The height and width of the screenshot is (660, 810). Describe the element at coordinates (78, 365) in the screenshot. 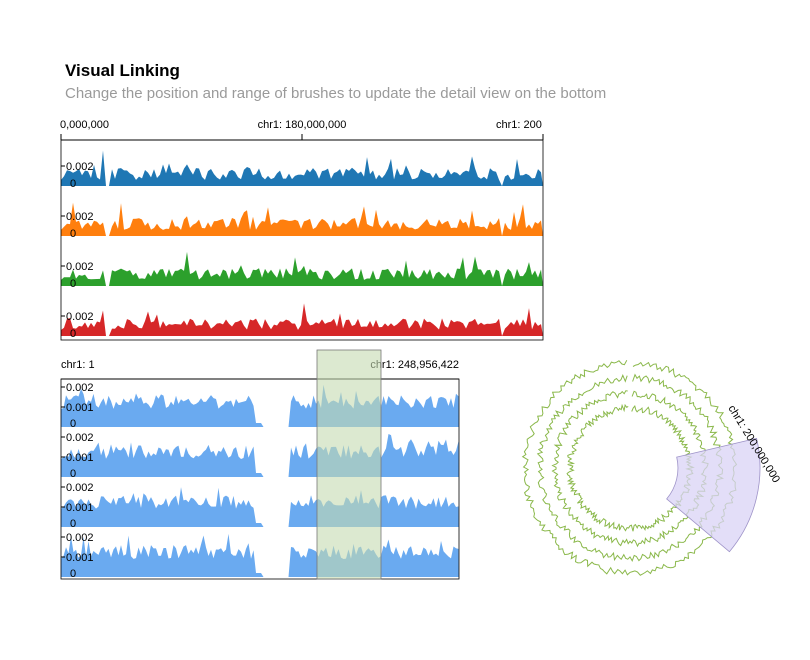

I see `detail-axis-label-start: chr1: 1` at that location.